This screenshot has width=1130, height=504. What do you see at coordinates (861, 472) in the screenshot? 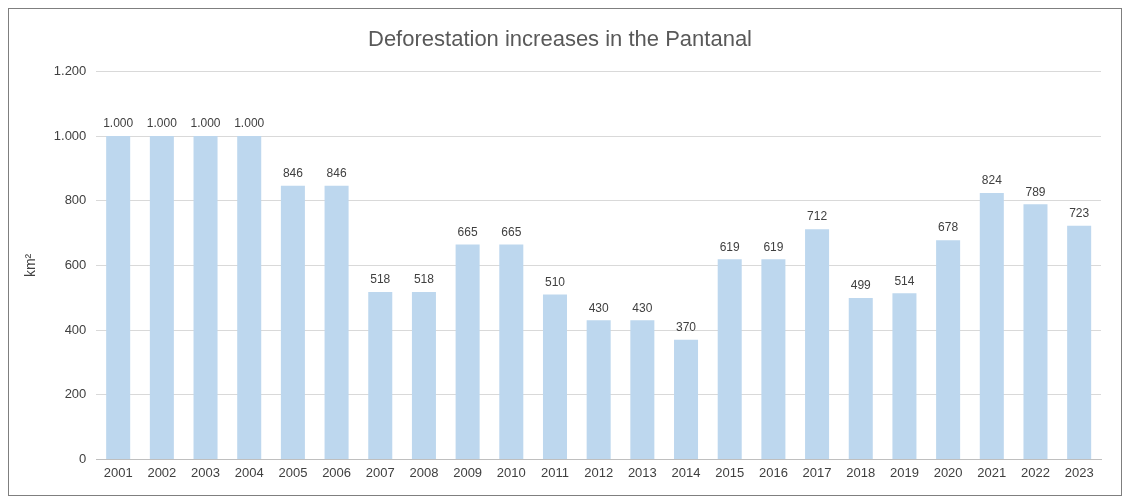
I see `x-tick-label: 2018` at bounding box center [861, 472].